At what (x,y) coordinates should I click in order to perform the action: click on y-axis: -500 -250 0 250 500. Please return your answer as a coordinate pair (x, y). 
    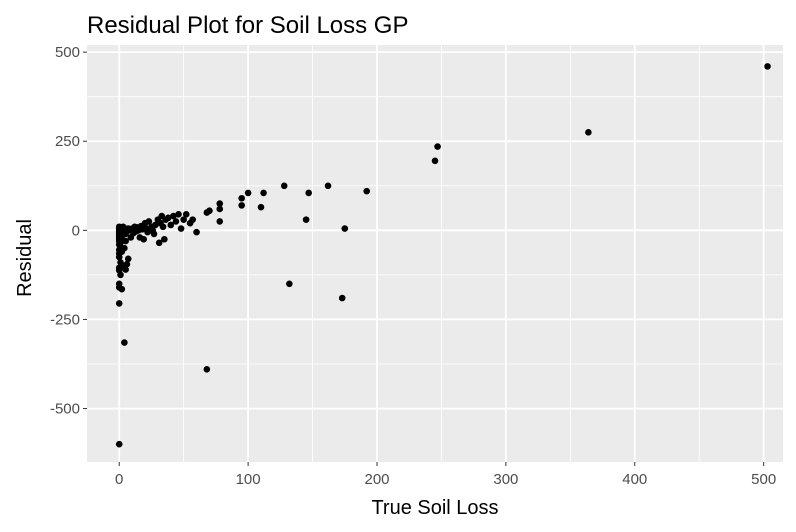
    Looking at the image, I should click on (68, 231).